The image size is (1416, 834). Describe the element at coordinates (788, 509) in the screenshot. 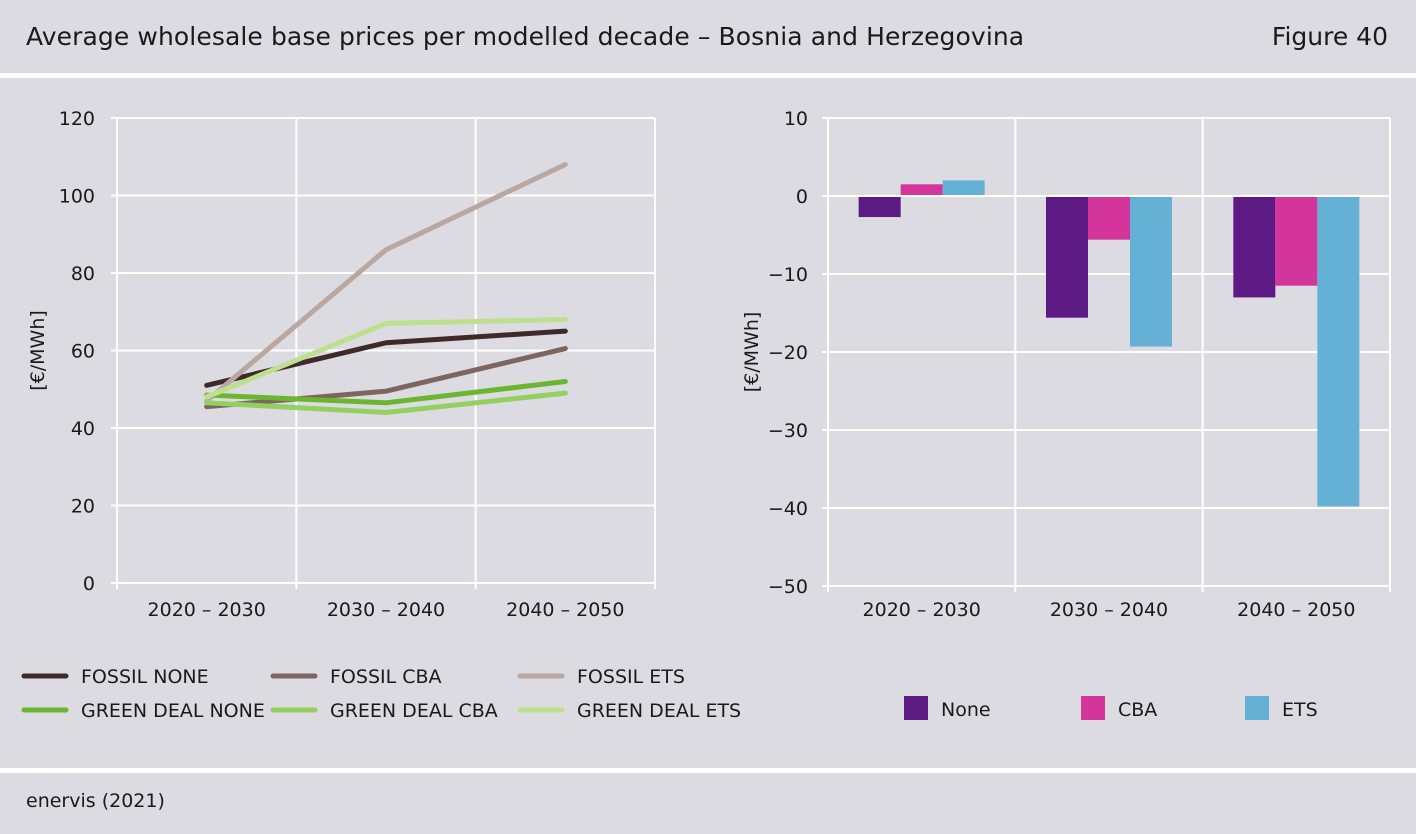

I see `bar-y-tick-label: −40` at that location.